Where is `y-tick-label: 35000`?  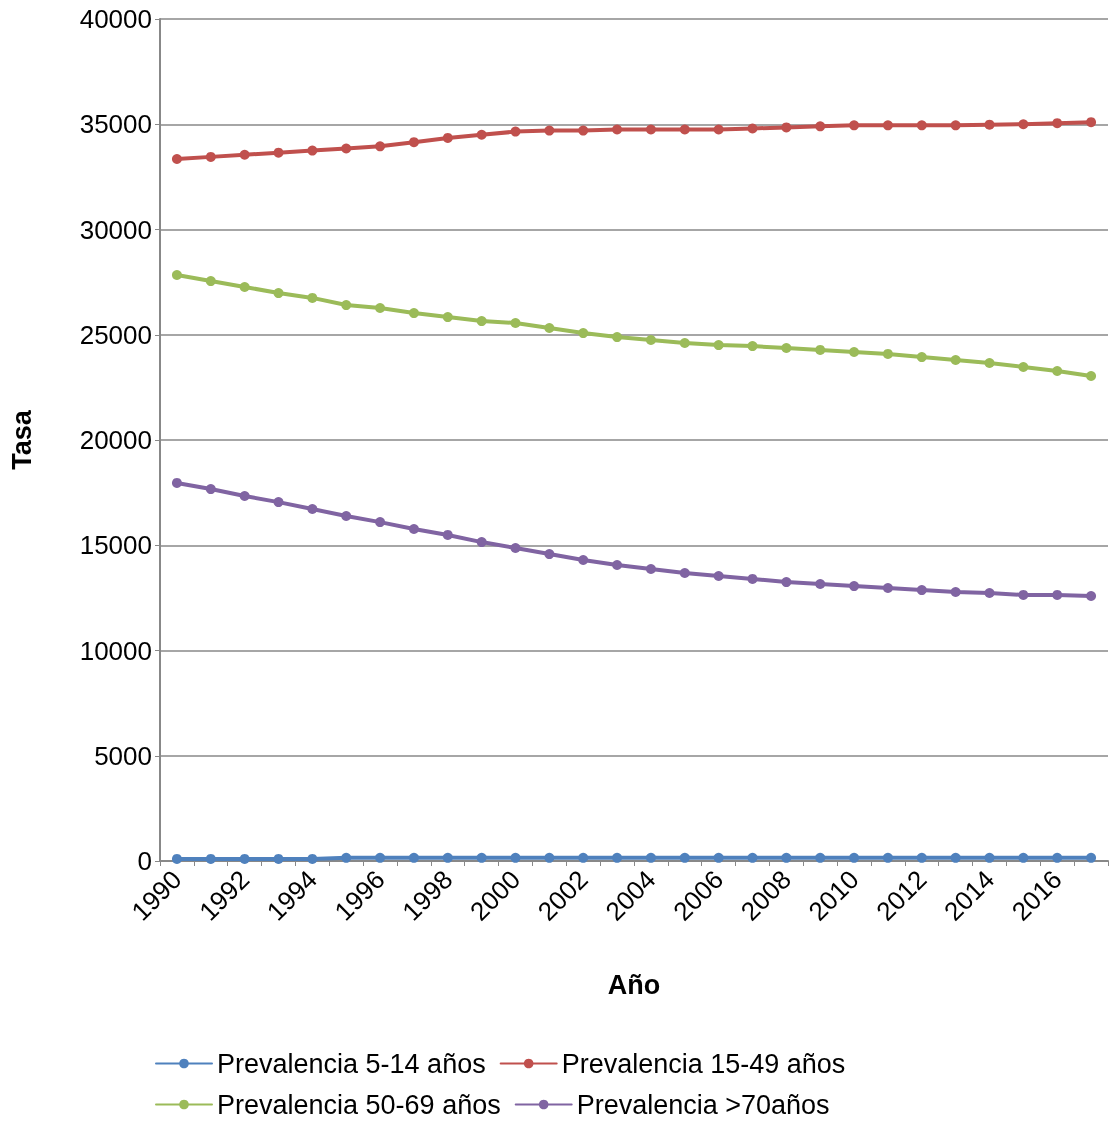
y-tick-label: 35000 is located at coordinates (115, 124).